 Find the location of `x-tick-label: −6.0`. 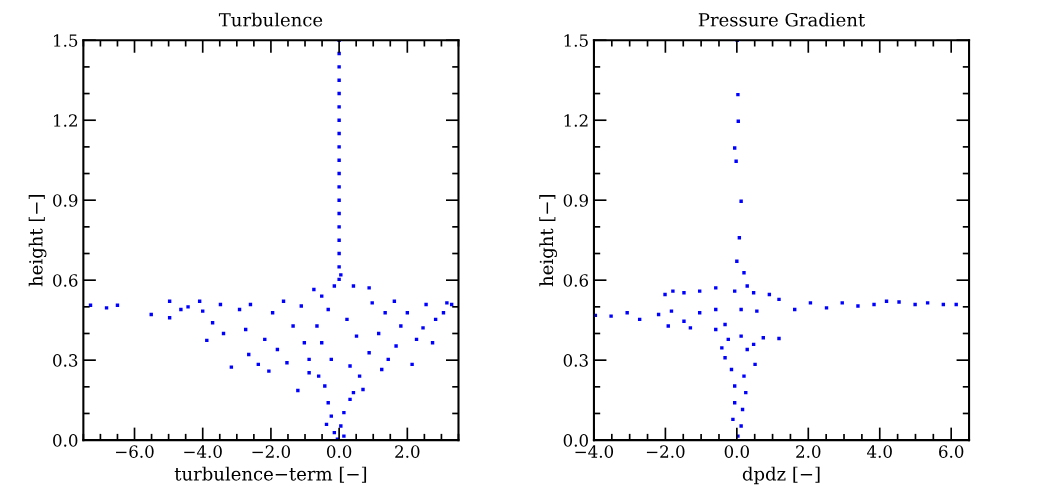

x-tick-label: −6.0 is located at coordinates (135, 451).